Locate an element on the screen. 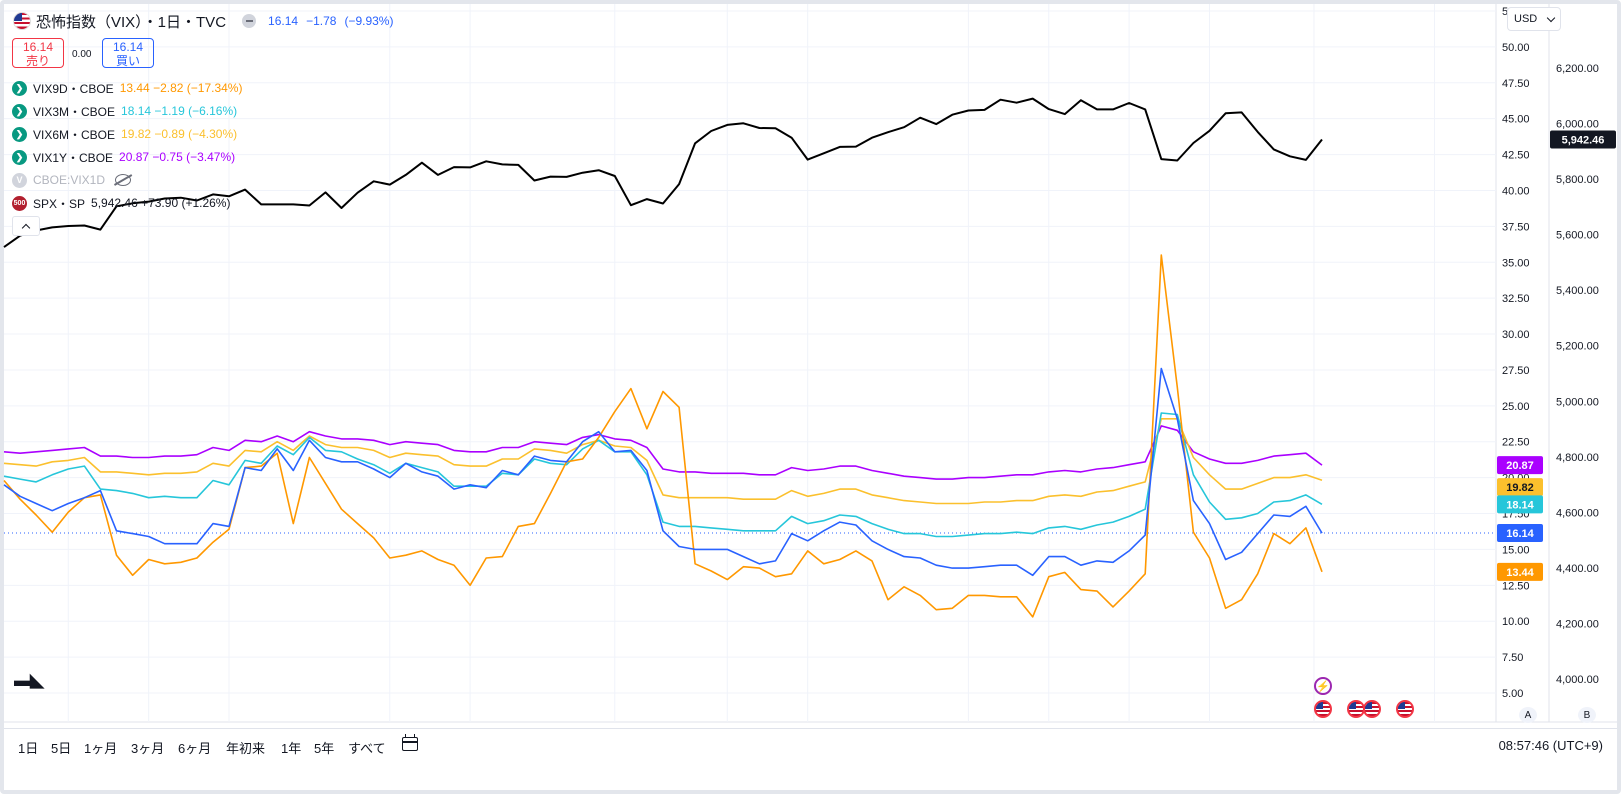 Image resolution: width=1621 pixels, height=794 pixels. series-line-vix1y is located at coordinates (663, 452).